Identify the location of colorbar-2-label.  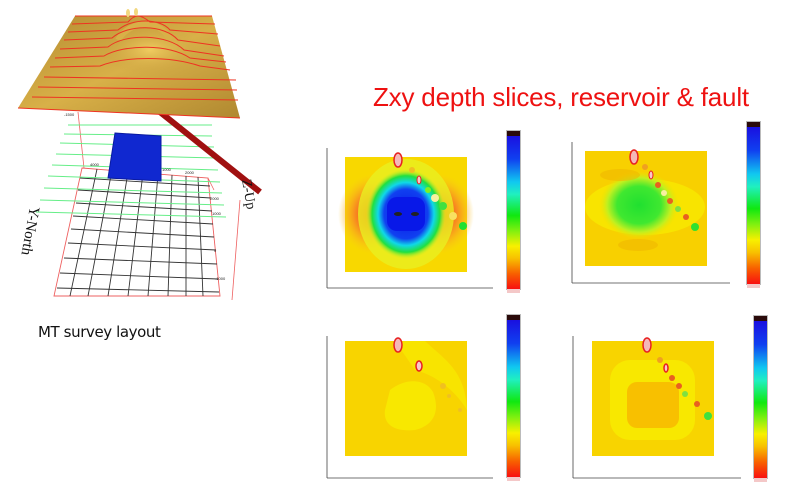
(753, 286).